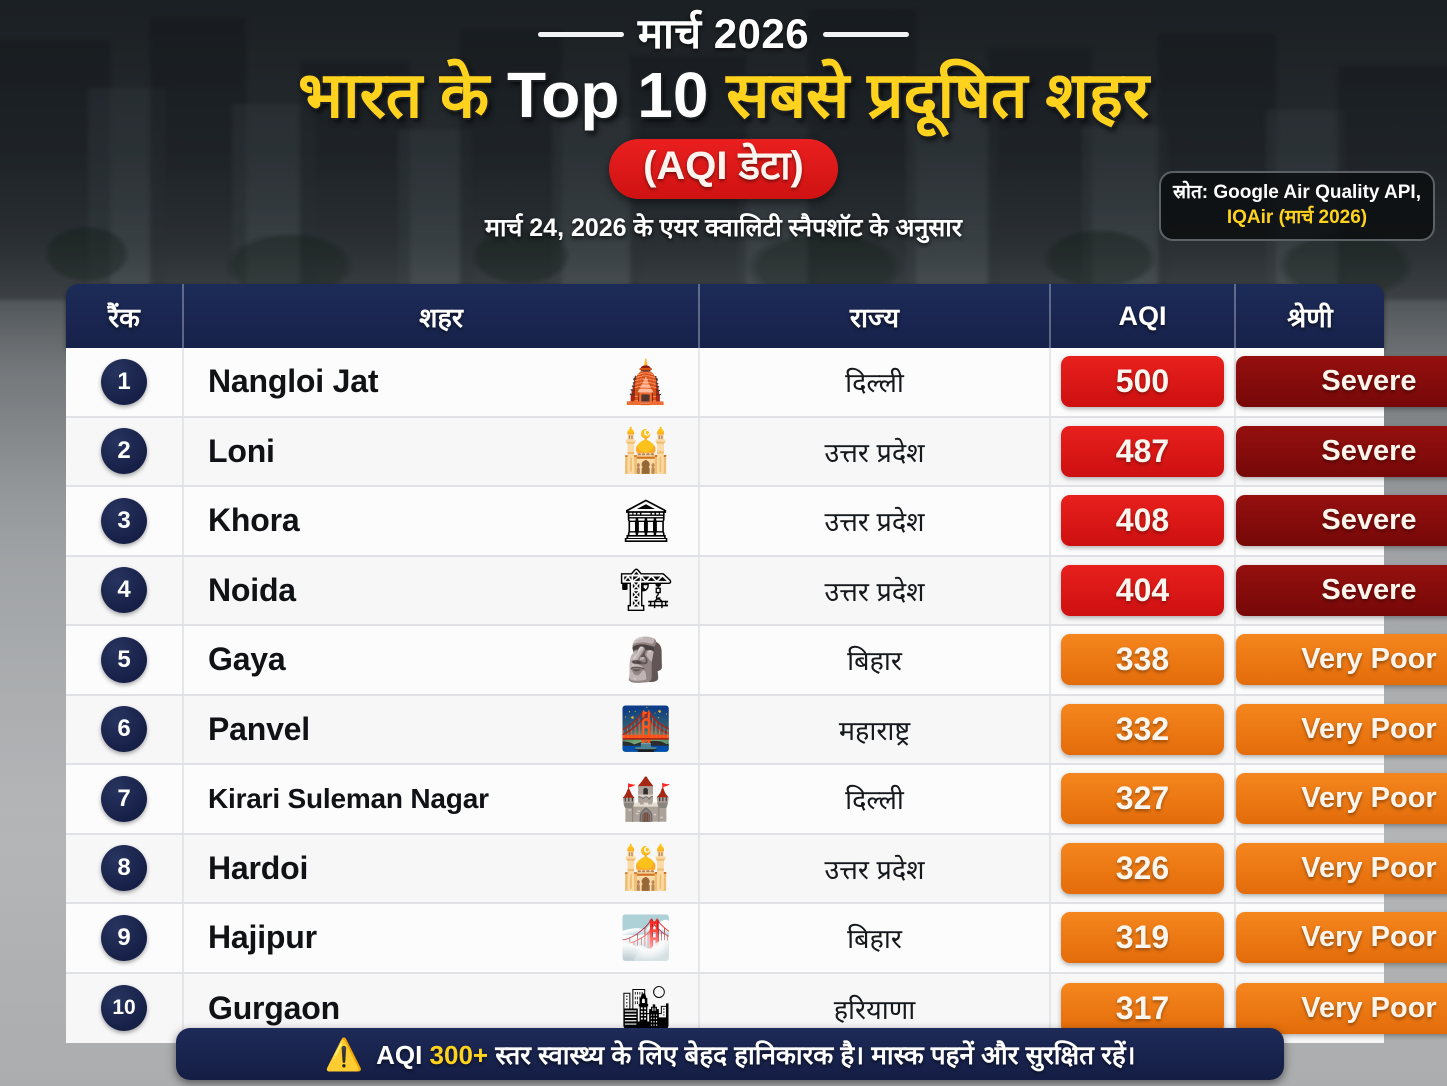  What do you see at coordinates (124, 868) in the screenshot?
I see `rank-badge: 8` at bounding box center [124, 868].